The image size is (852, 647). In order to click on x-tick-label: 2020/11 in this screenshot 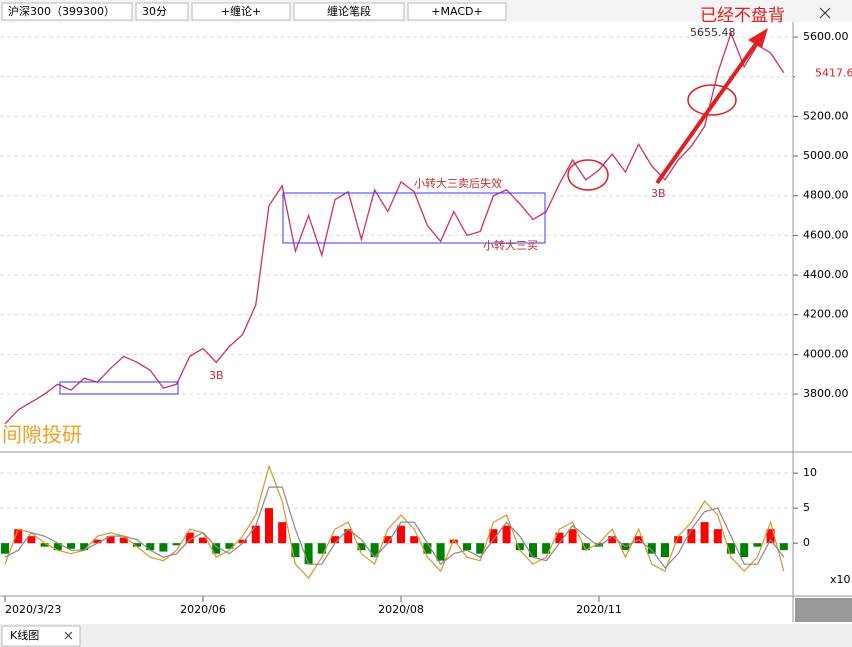, I will do `click(599, 609)`.